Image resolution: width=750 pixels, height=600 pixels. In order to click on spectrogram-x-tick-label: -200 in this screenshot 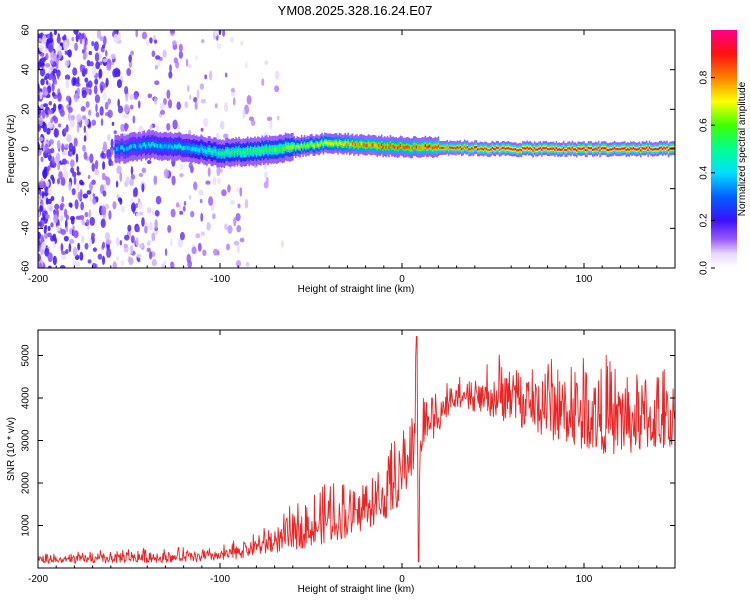, I will do `click(38, 279)`.